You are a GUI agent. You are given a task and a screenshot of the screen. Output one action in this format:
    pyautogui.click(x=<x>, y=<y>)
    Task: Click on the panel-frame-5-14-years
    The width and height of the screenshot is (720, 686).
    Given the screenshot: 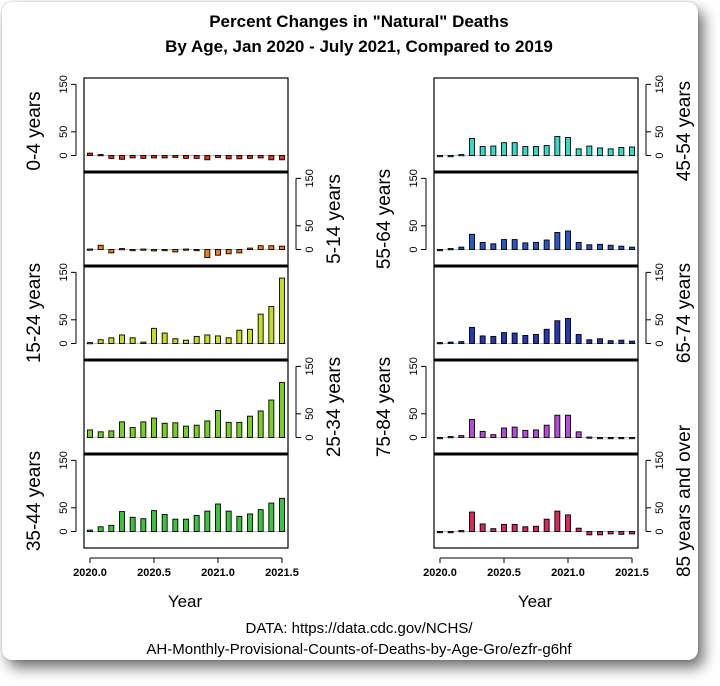 What is the action you would take?
    pyautogui.click(x=186, y=219)
    